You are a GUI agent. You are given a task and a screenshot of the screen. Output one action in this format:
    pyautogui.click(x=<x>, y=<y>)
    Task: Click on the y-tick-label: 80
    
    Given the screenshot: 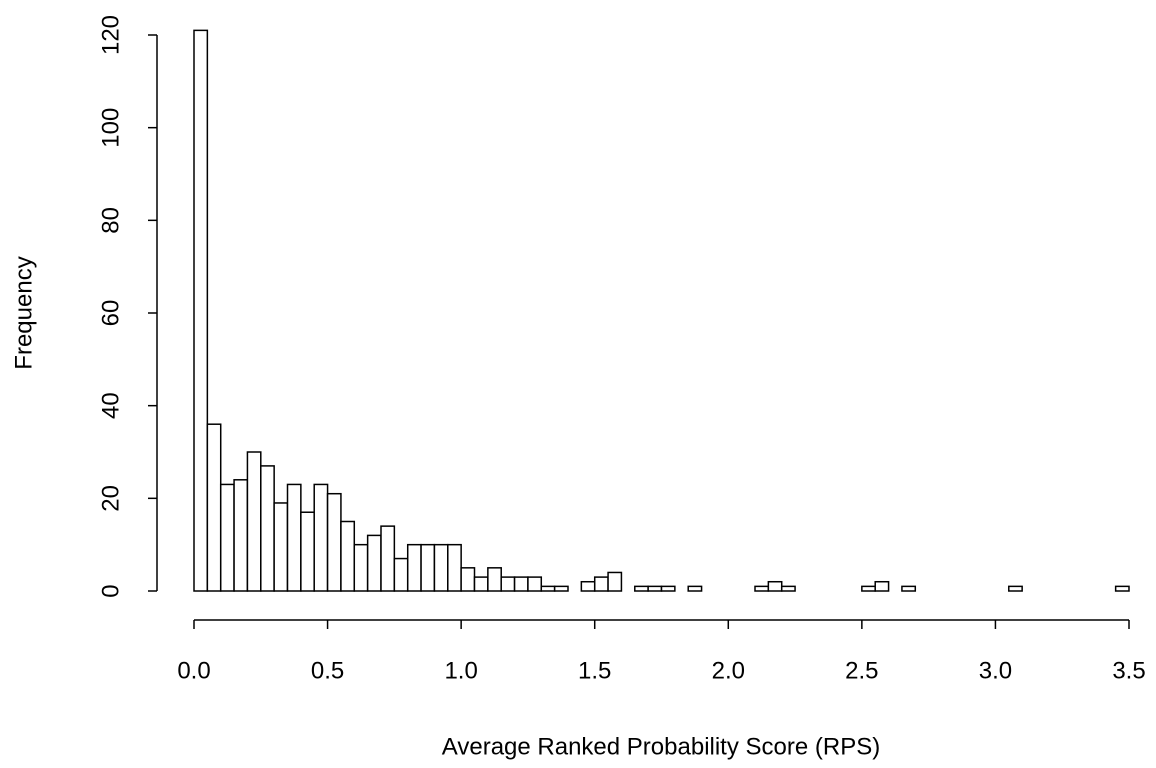 What is the action you would take?
    pyautogui.click(x=110, y=220)
    